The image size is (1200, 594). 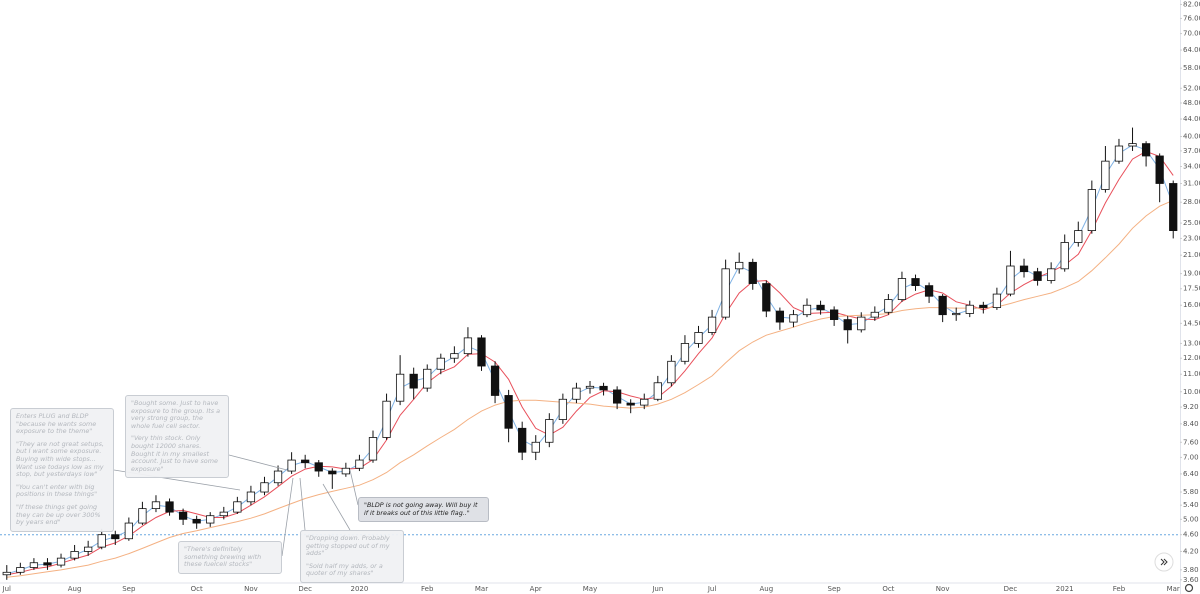 I want to click on y-tick-label: 37.00, so click(x=1191, y=151).